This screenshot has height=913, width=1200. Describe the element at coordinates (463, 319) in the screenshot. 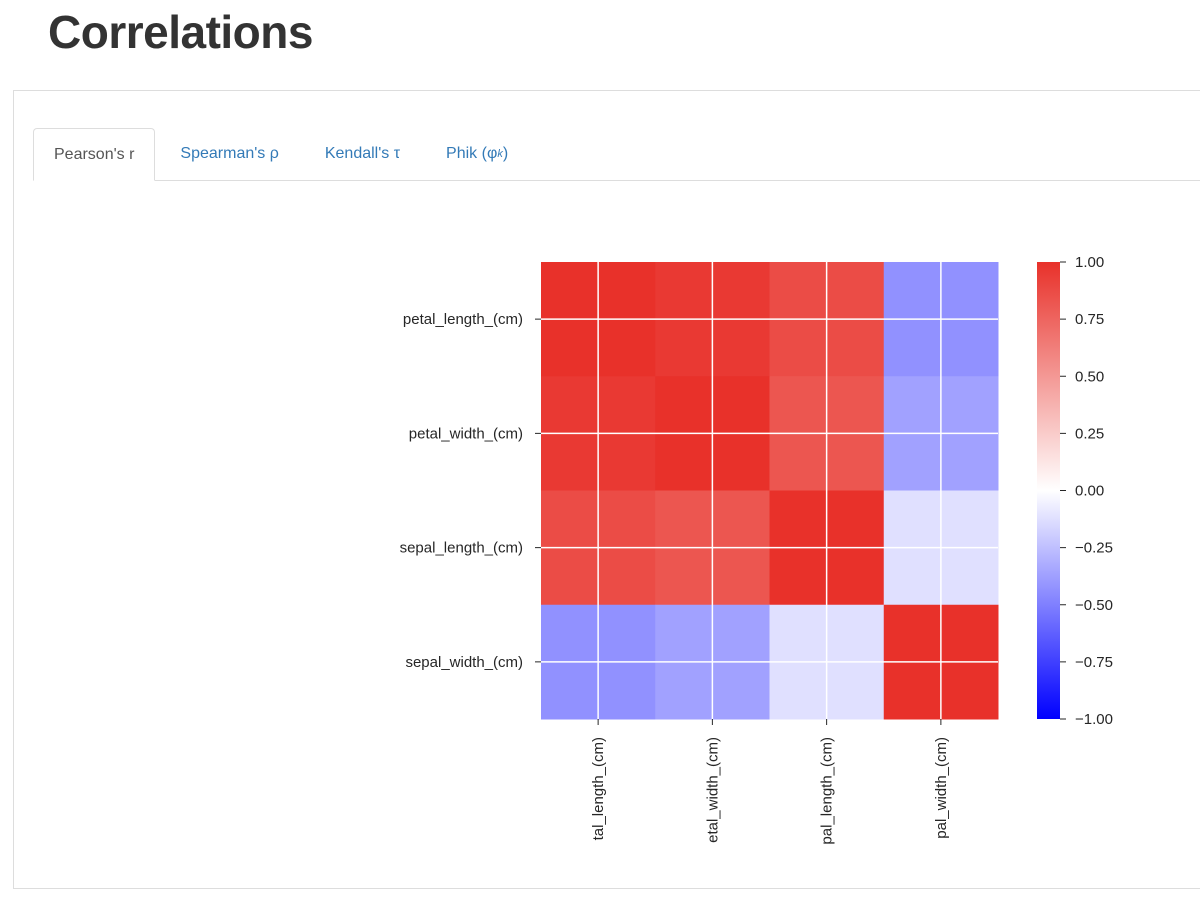

I see `row-tick-label: petal_length_(cm)` at that location.